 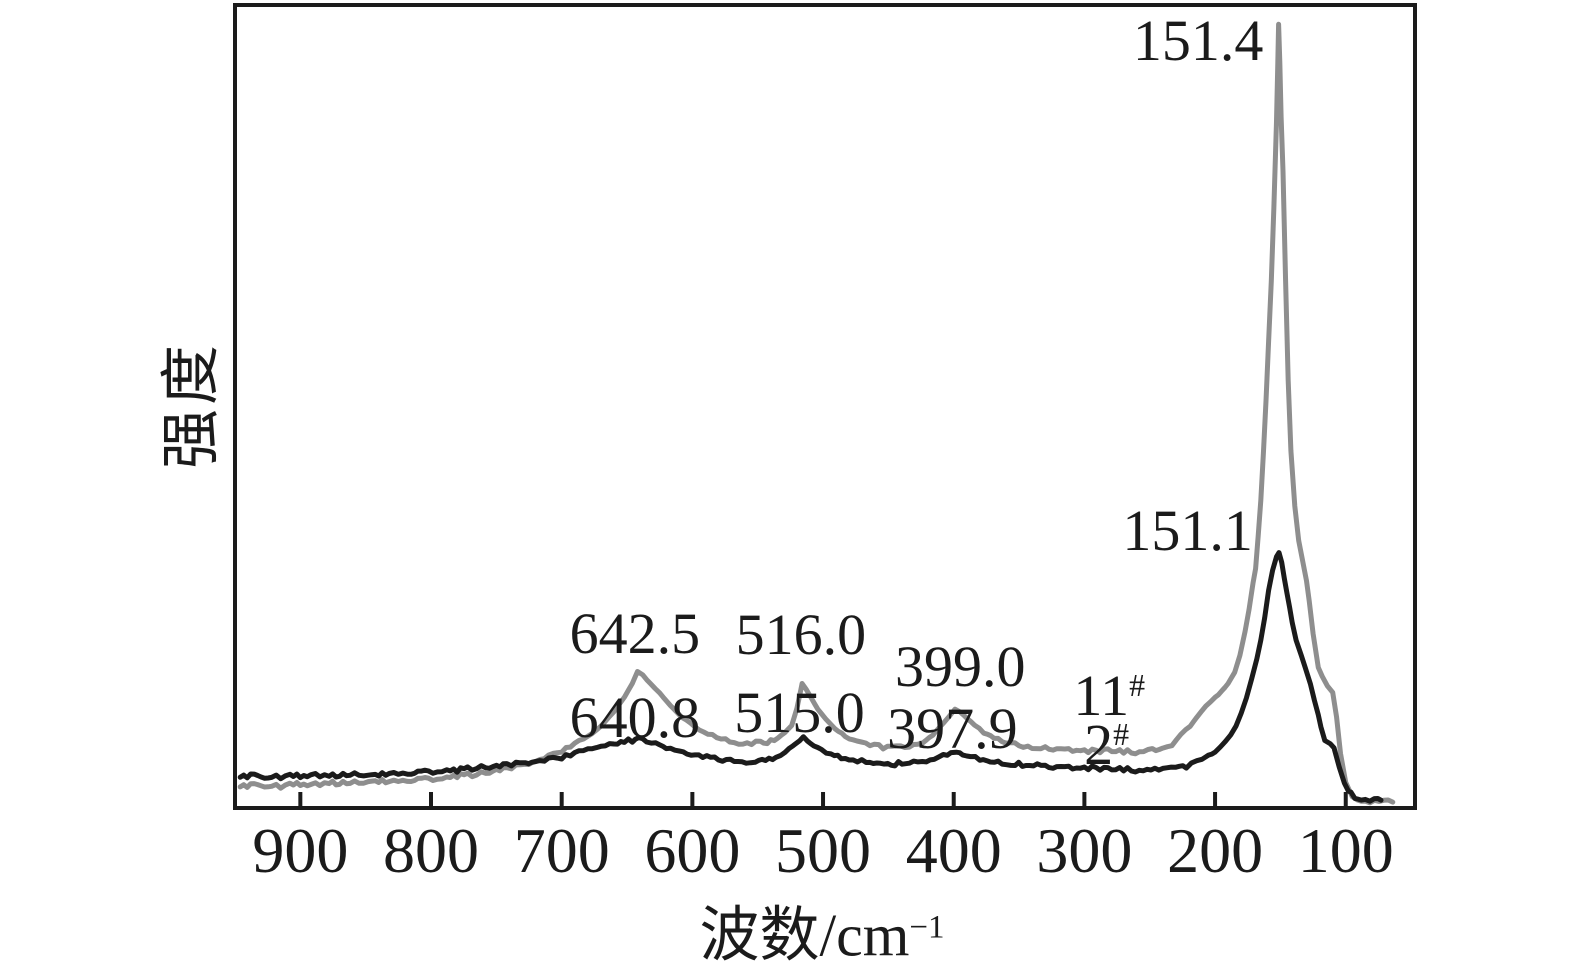 What do you see at coordinates (823, 850) in the screenshot?
I see `x-tick-label: 500` at bounding box center [823, 850].